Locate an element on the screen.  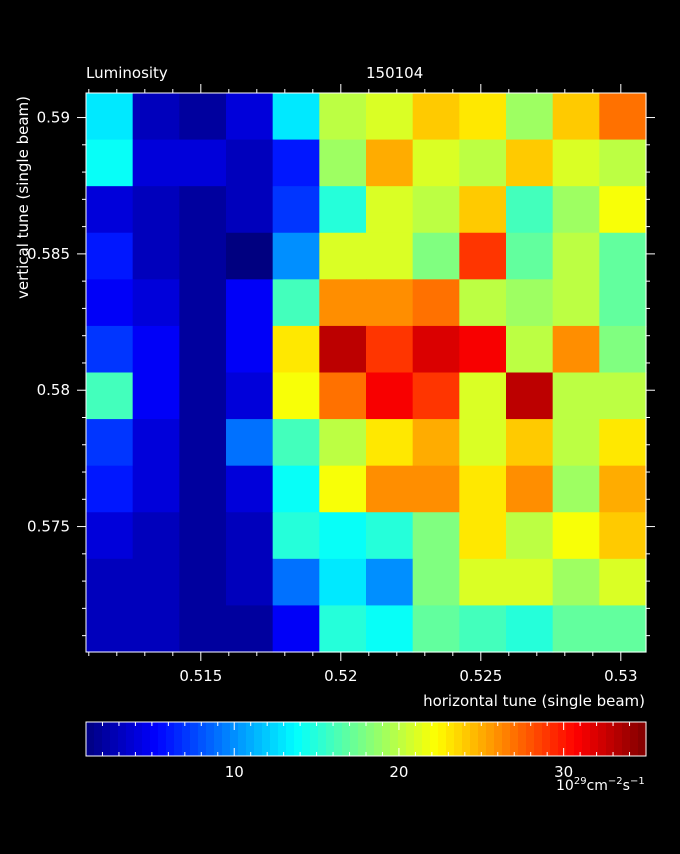
colorbar-unit: 1029cm−2s−1 is located at coordinates (600, 785).